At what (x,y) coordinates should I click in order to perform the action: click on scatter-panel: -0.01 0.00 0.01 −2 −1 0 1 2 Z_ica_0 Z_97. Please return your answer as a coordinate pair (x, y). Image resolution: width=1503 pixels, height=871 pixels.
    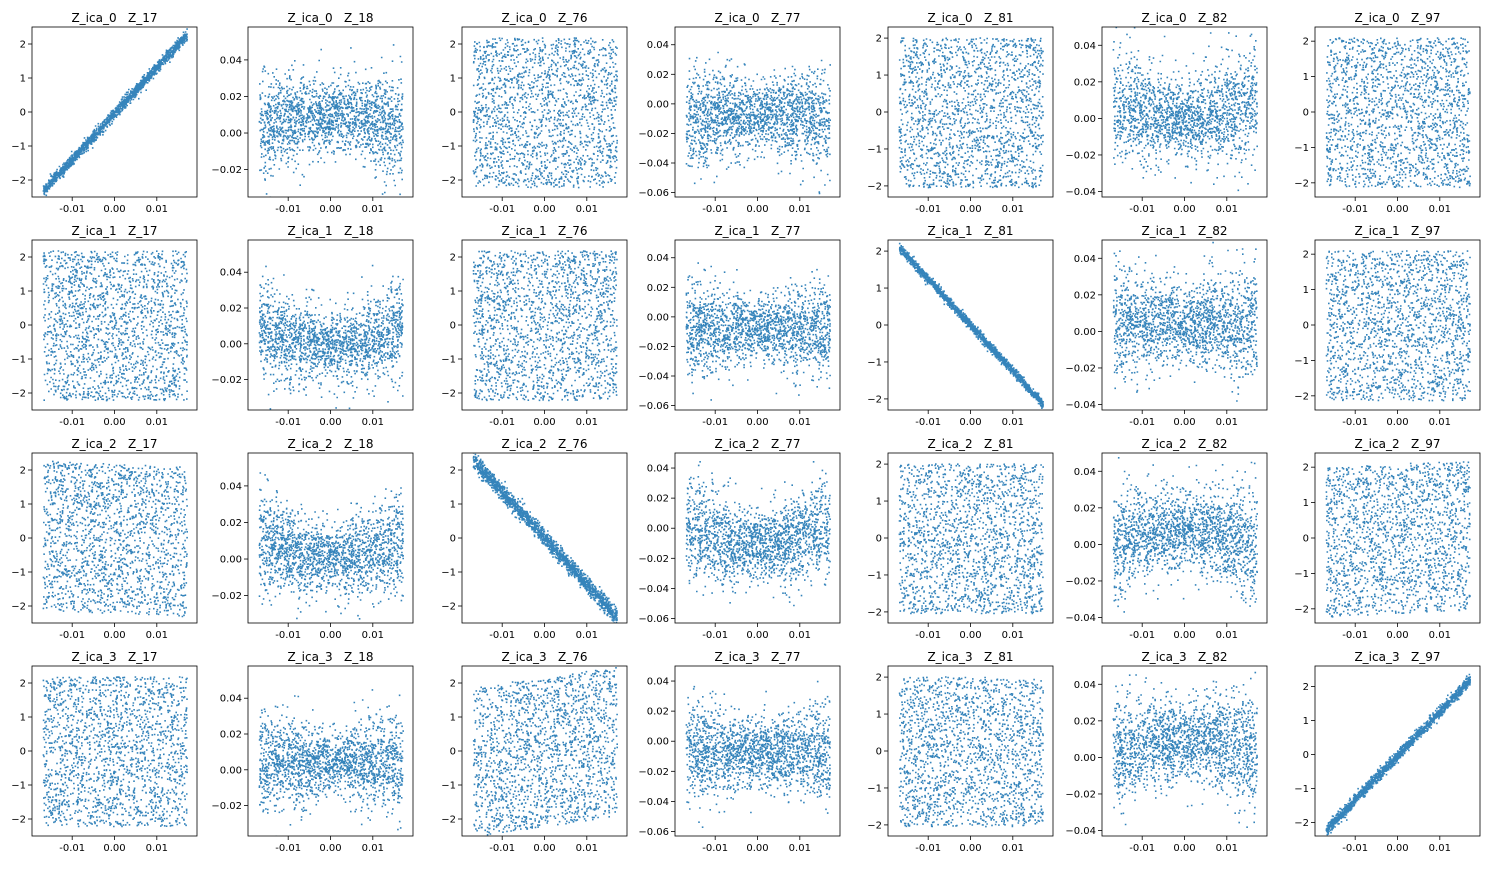
    Looking at the image, I should click on (1387, 113).